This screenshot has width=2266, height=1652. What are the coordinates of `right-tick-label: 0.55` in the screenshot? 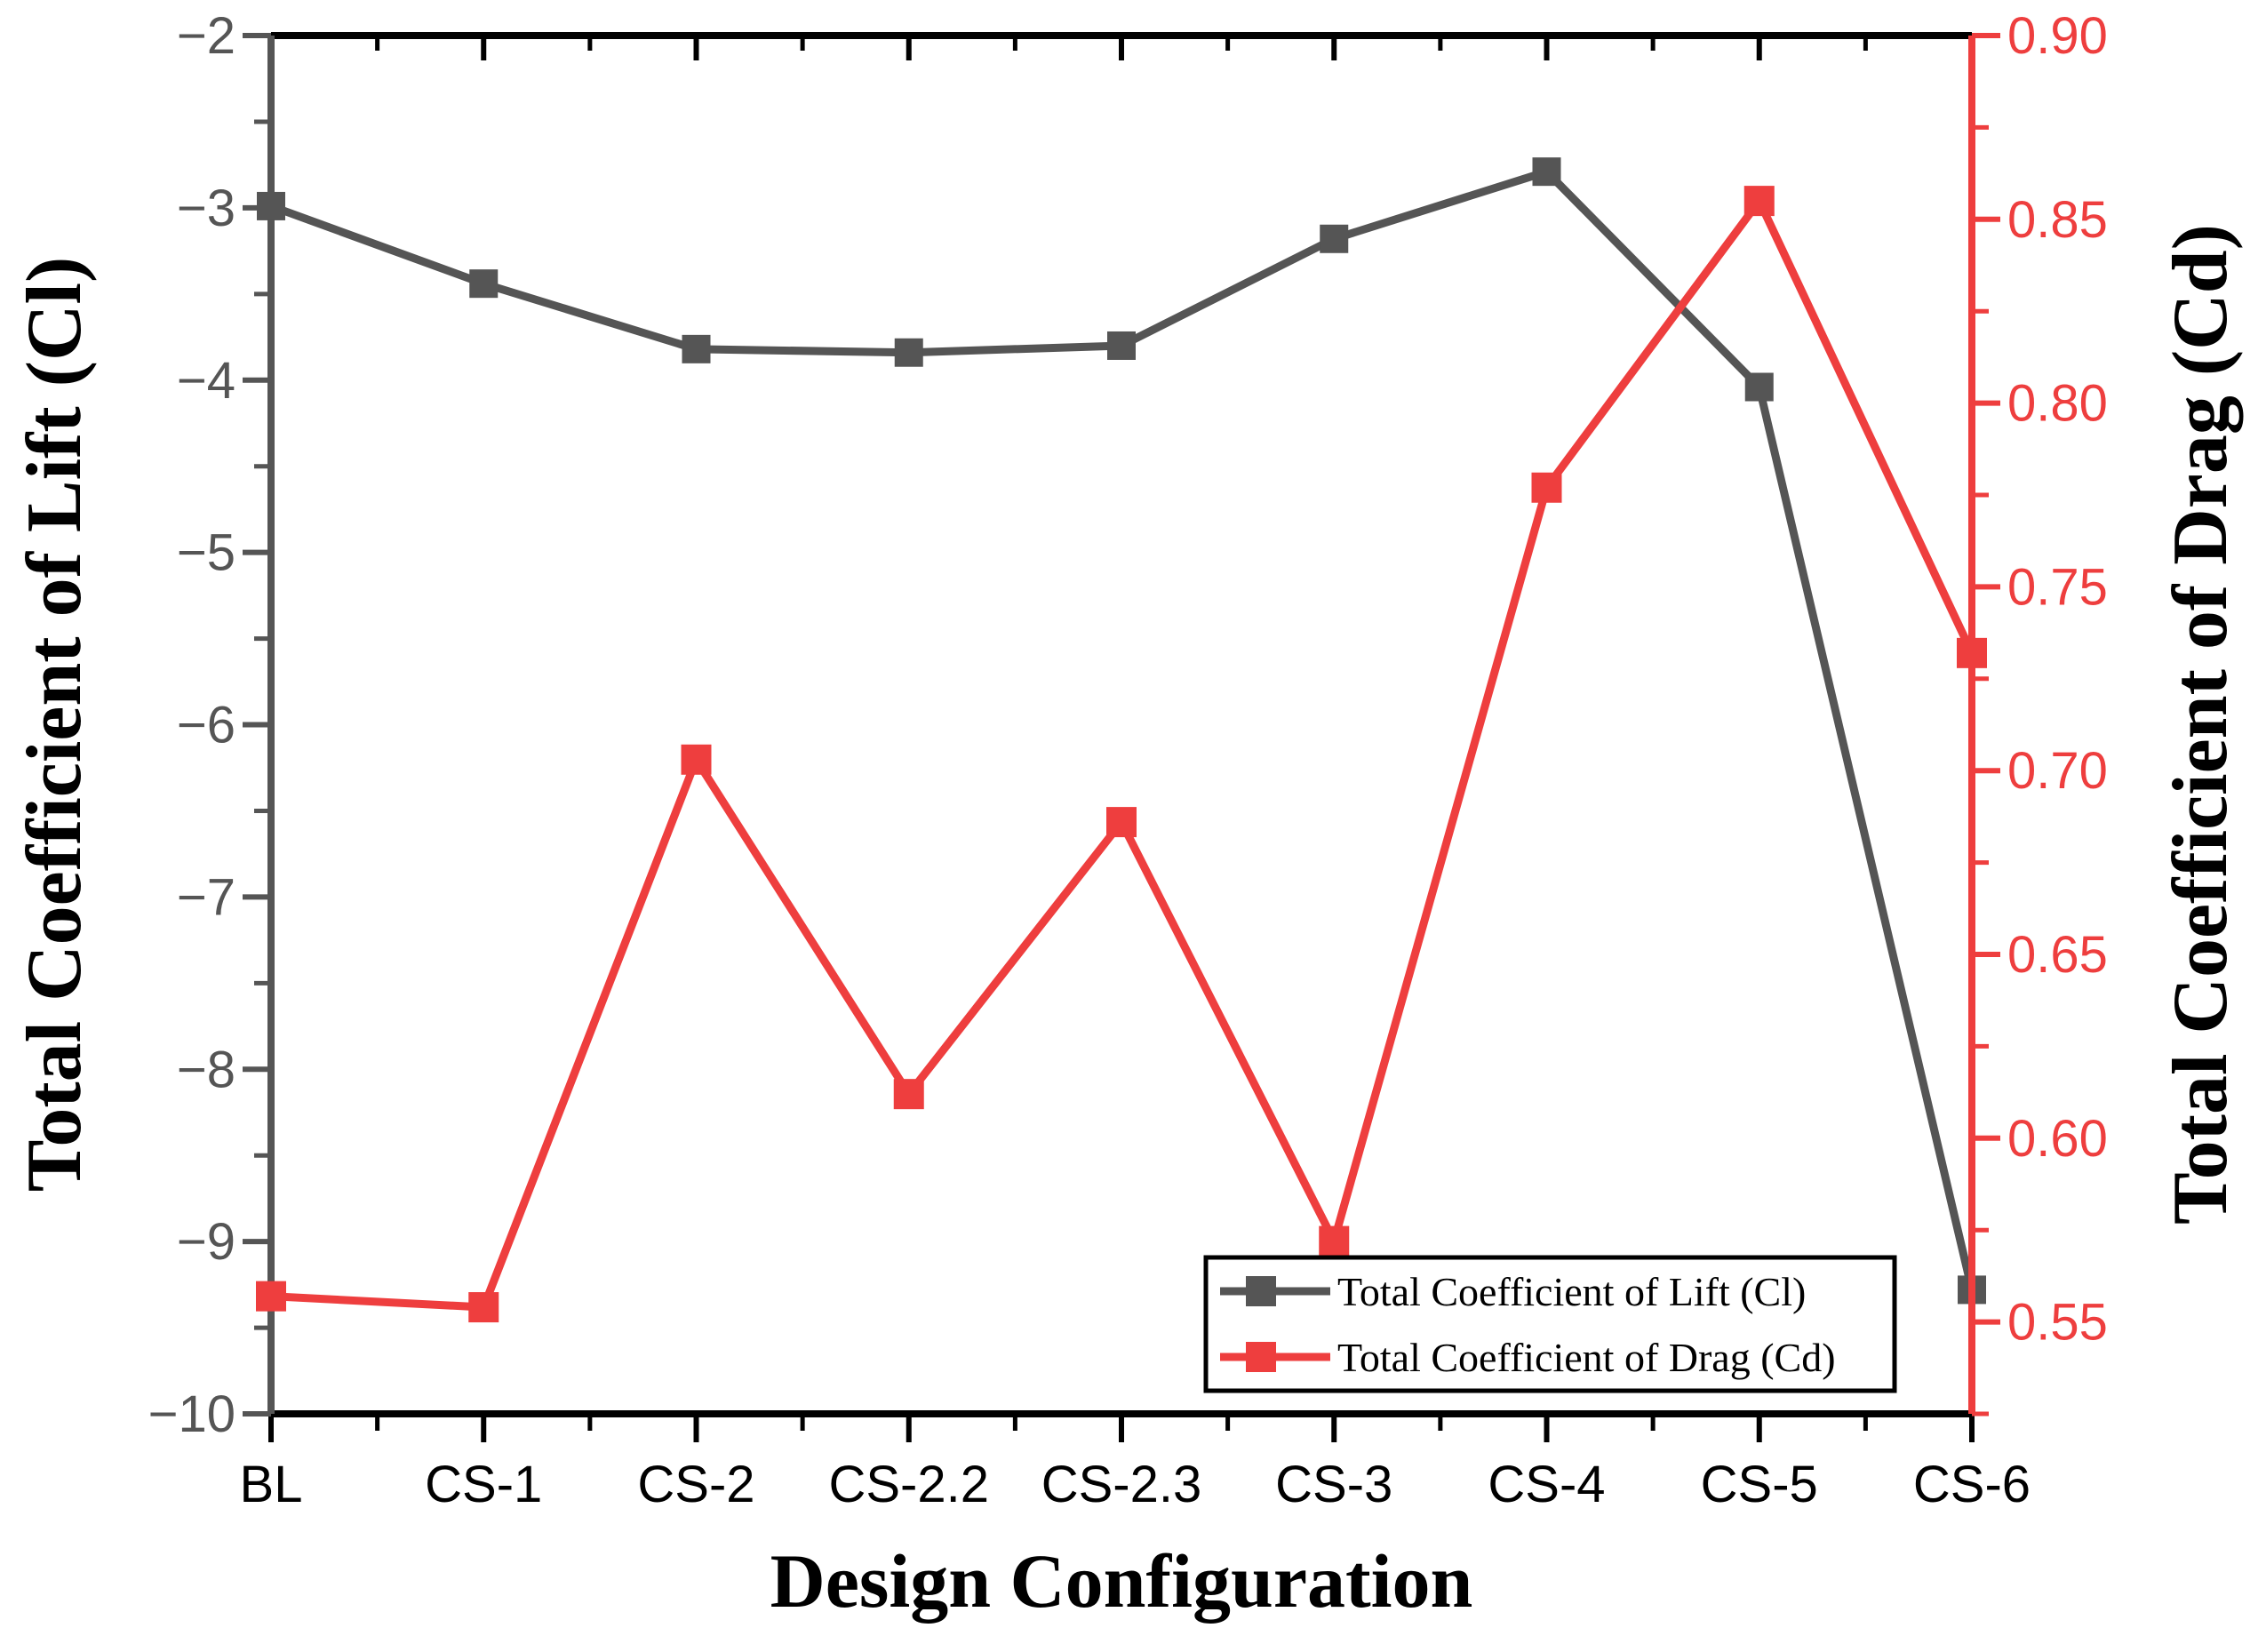 It's located at (2058, 1323).